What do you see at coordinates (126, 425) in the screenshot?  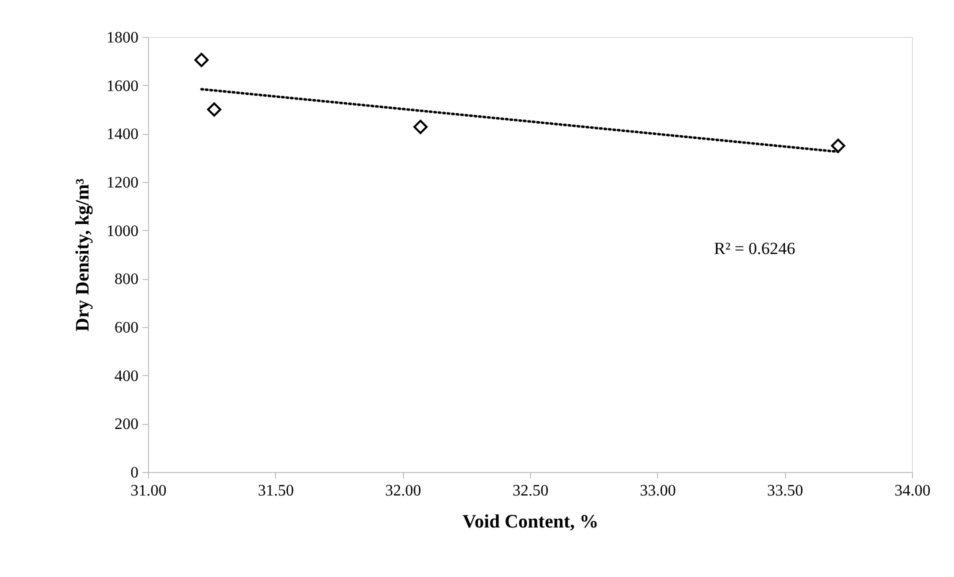 I see `y-tick-label: 200` at bounding box center [126, 425].